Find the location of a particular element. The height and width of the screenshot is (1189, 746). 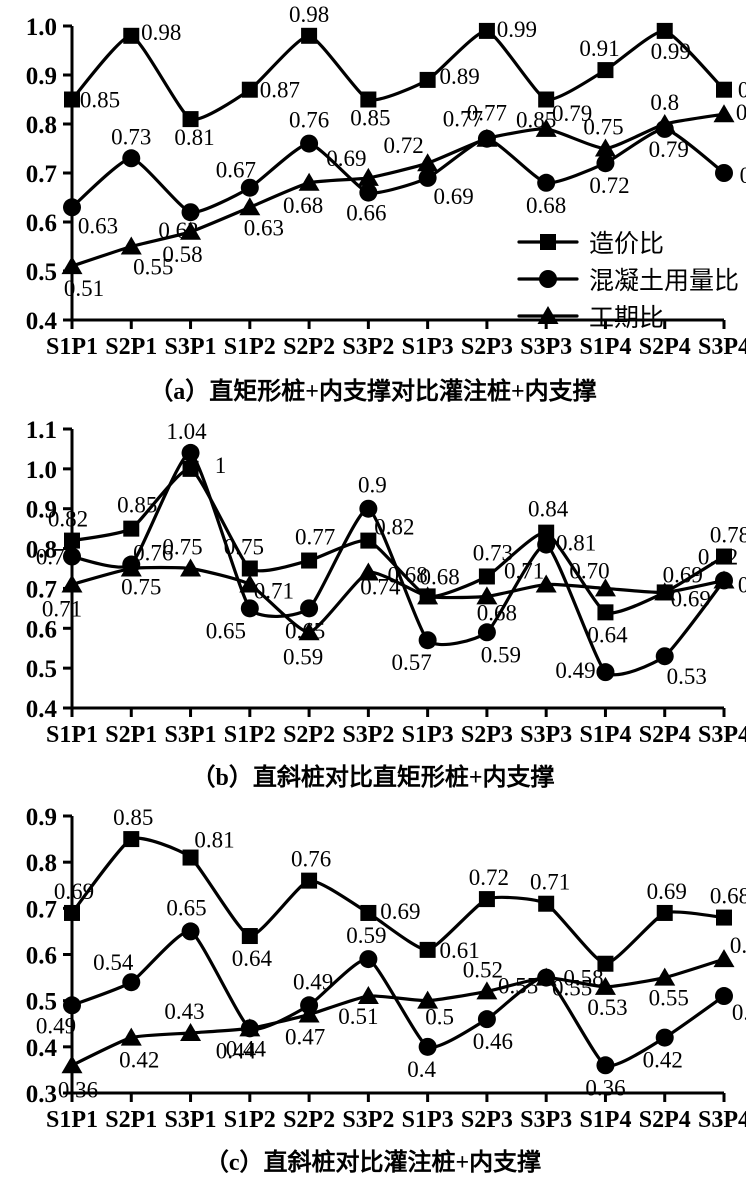

data-label: 0.99 is located at coordinates (517, 29).